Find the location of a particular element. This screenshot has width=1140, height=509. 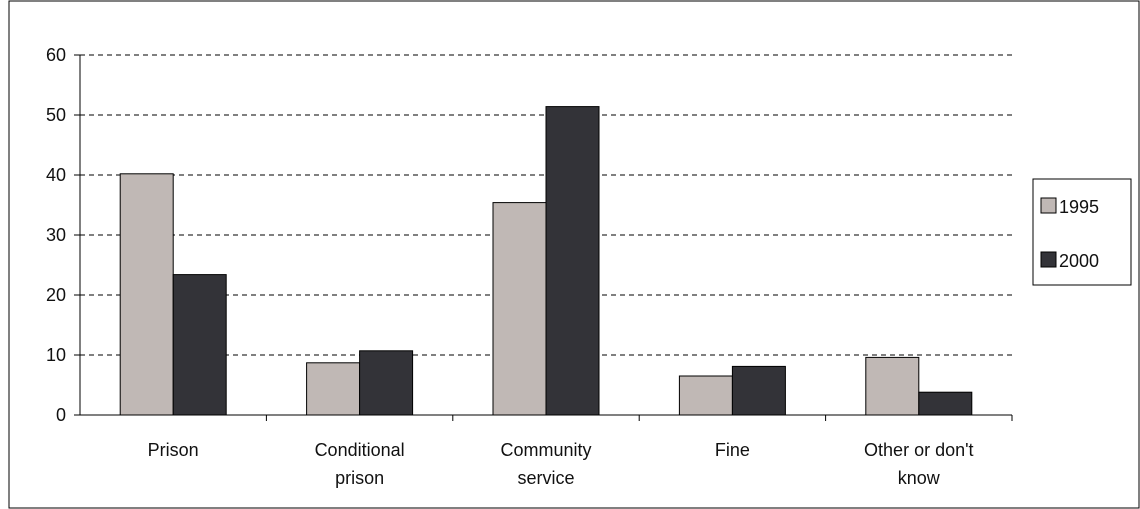

y-tick-label: 20 is located at coordinates (56, 295).